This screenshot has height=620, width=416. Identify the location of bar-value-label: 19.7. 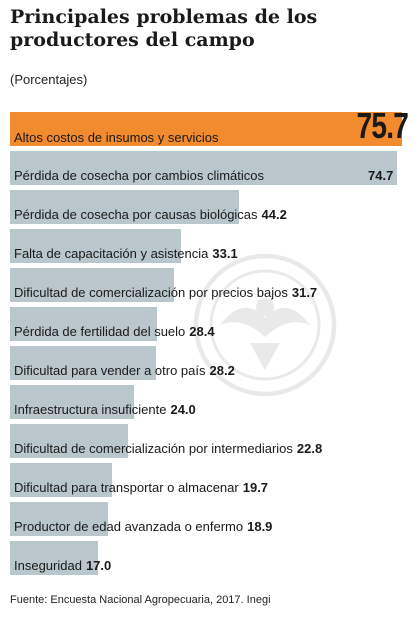
(255, 487).